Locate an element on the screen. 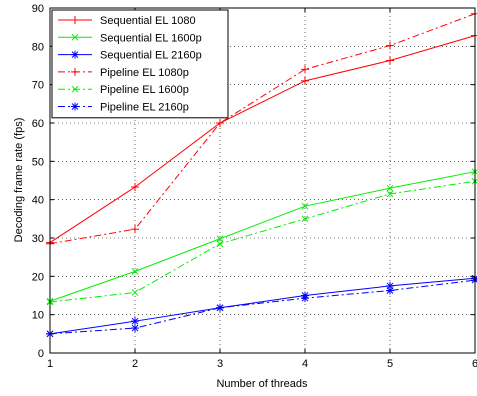 This screenshot has width=477, height=396. x-tick-label: 3 is located at coordinates (220, 364).